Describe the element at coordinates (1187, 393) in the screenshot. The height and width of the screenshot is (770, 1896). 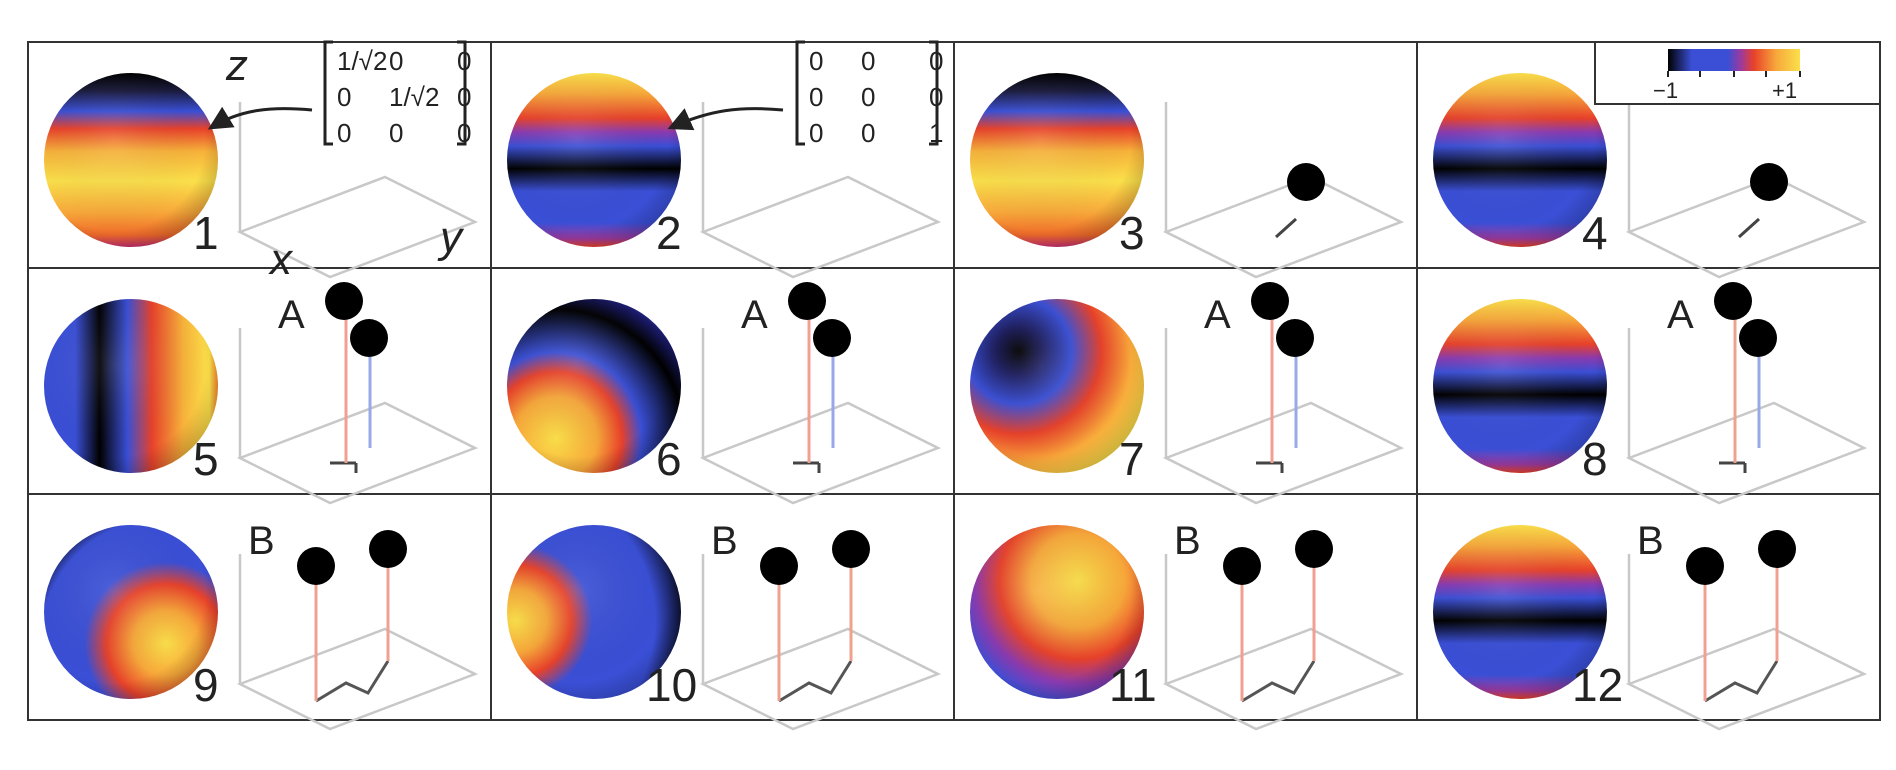
I see `panel-7: A7` at that location.